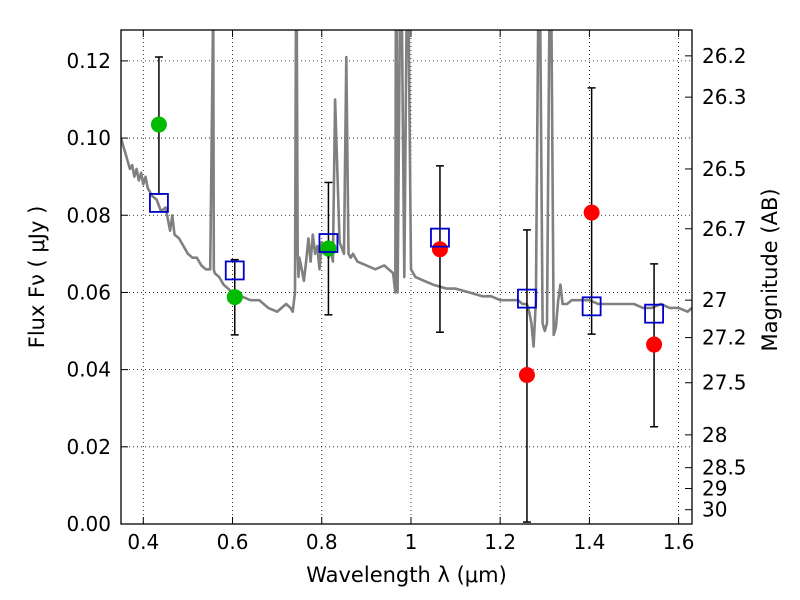 Image resolution: width=800 pixels, height=600 pixels. What do you see at coordinates (88, 370) in the screenshot?
I see `y-tick-label: 0.04` at bounding box center [88, 370].